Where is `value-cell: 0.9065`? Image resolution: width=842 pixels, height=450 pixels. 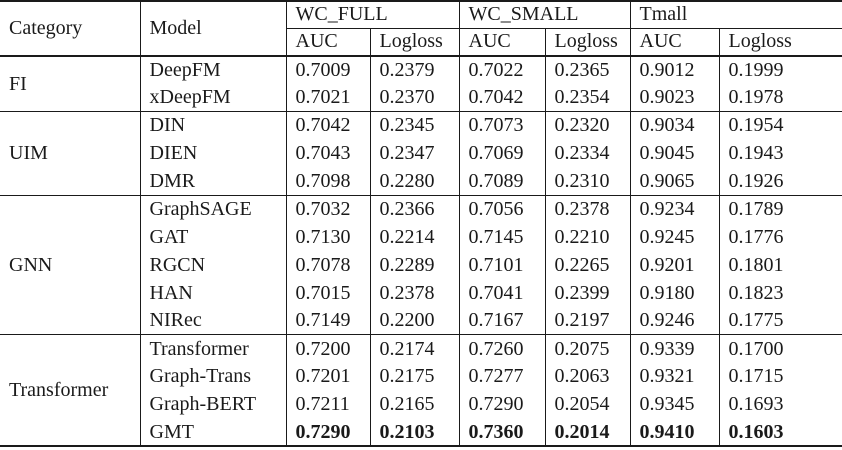 value-cell: 0.9065 is located at coordinates (675, 181).